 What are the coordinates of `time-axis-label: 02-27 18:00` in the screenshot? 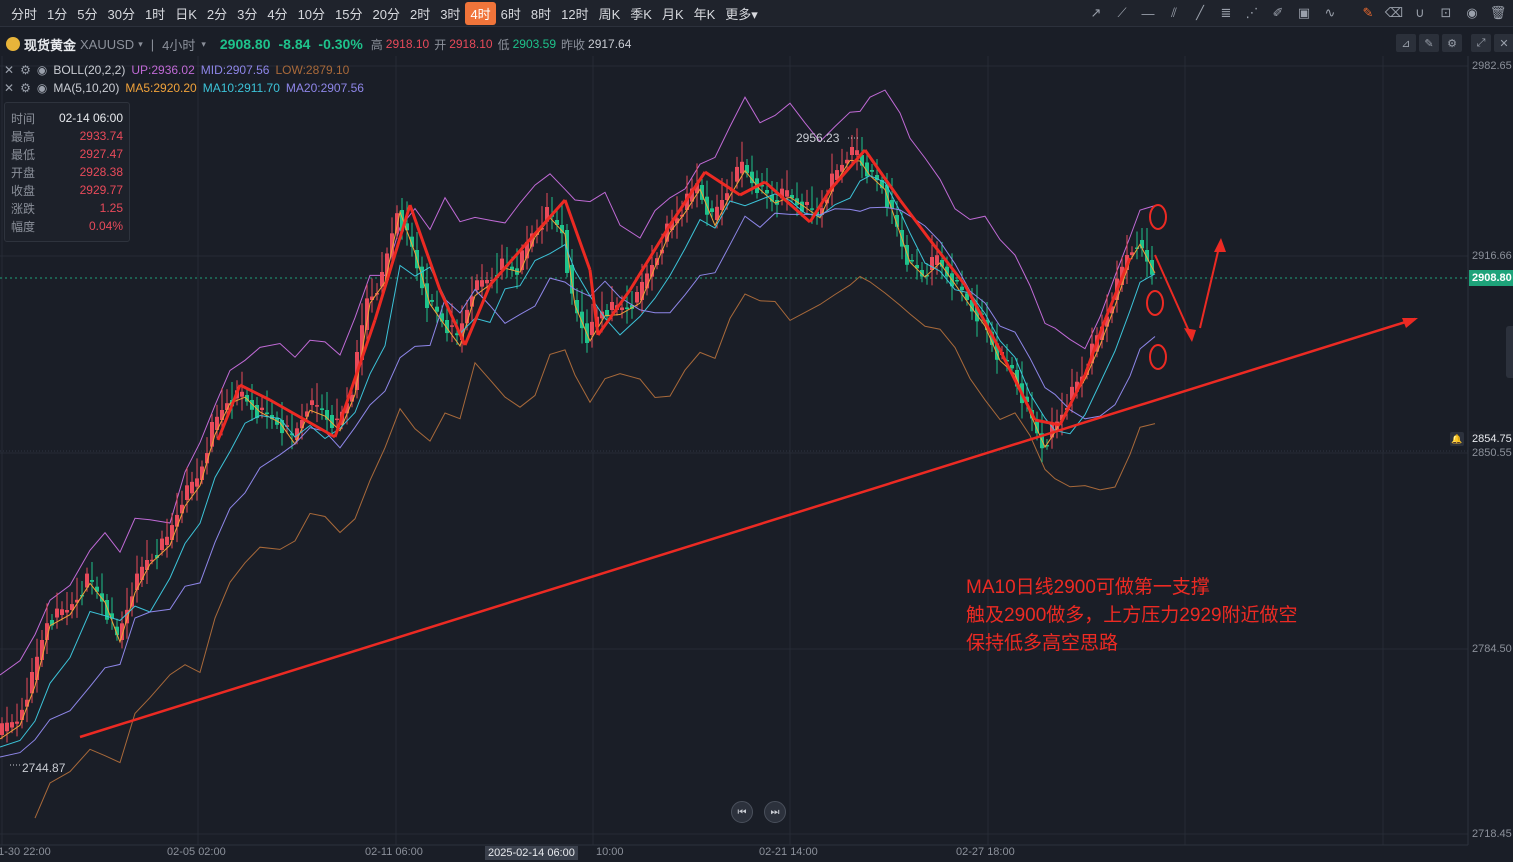 It's located at (985, 852).